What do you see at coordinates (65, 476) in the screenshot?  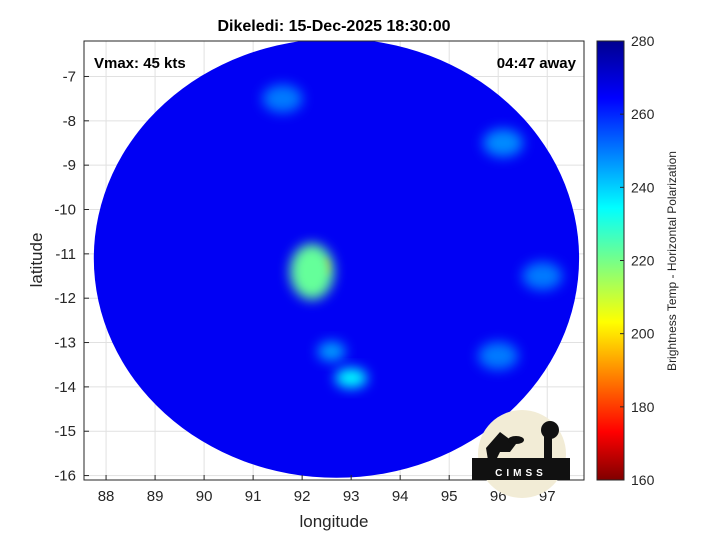 I see `y-tick-label: -16` at bounding box center [65, 476].